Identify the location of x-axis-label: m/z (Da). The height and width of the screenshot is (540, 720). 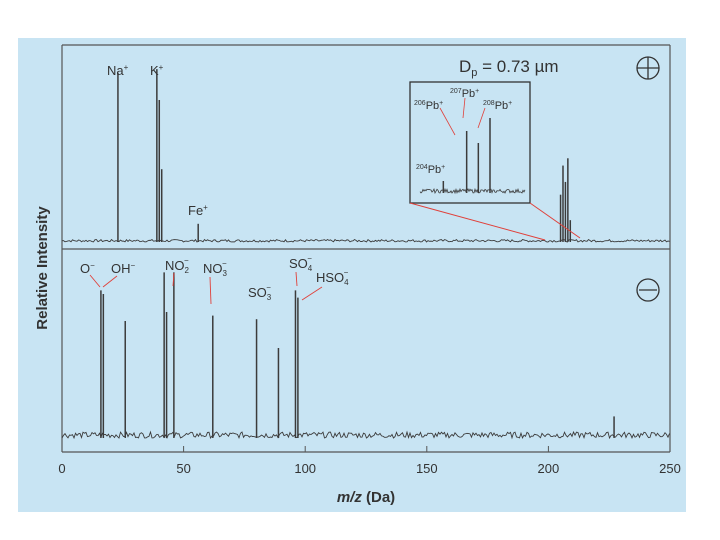
(366, 497).